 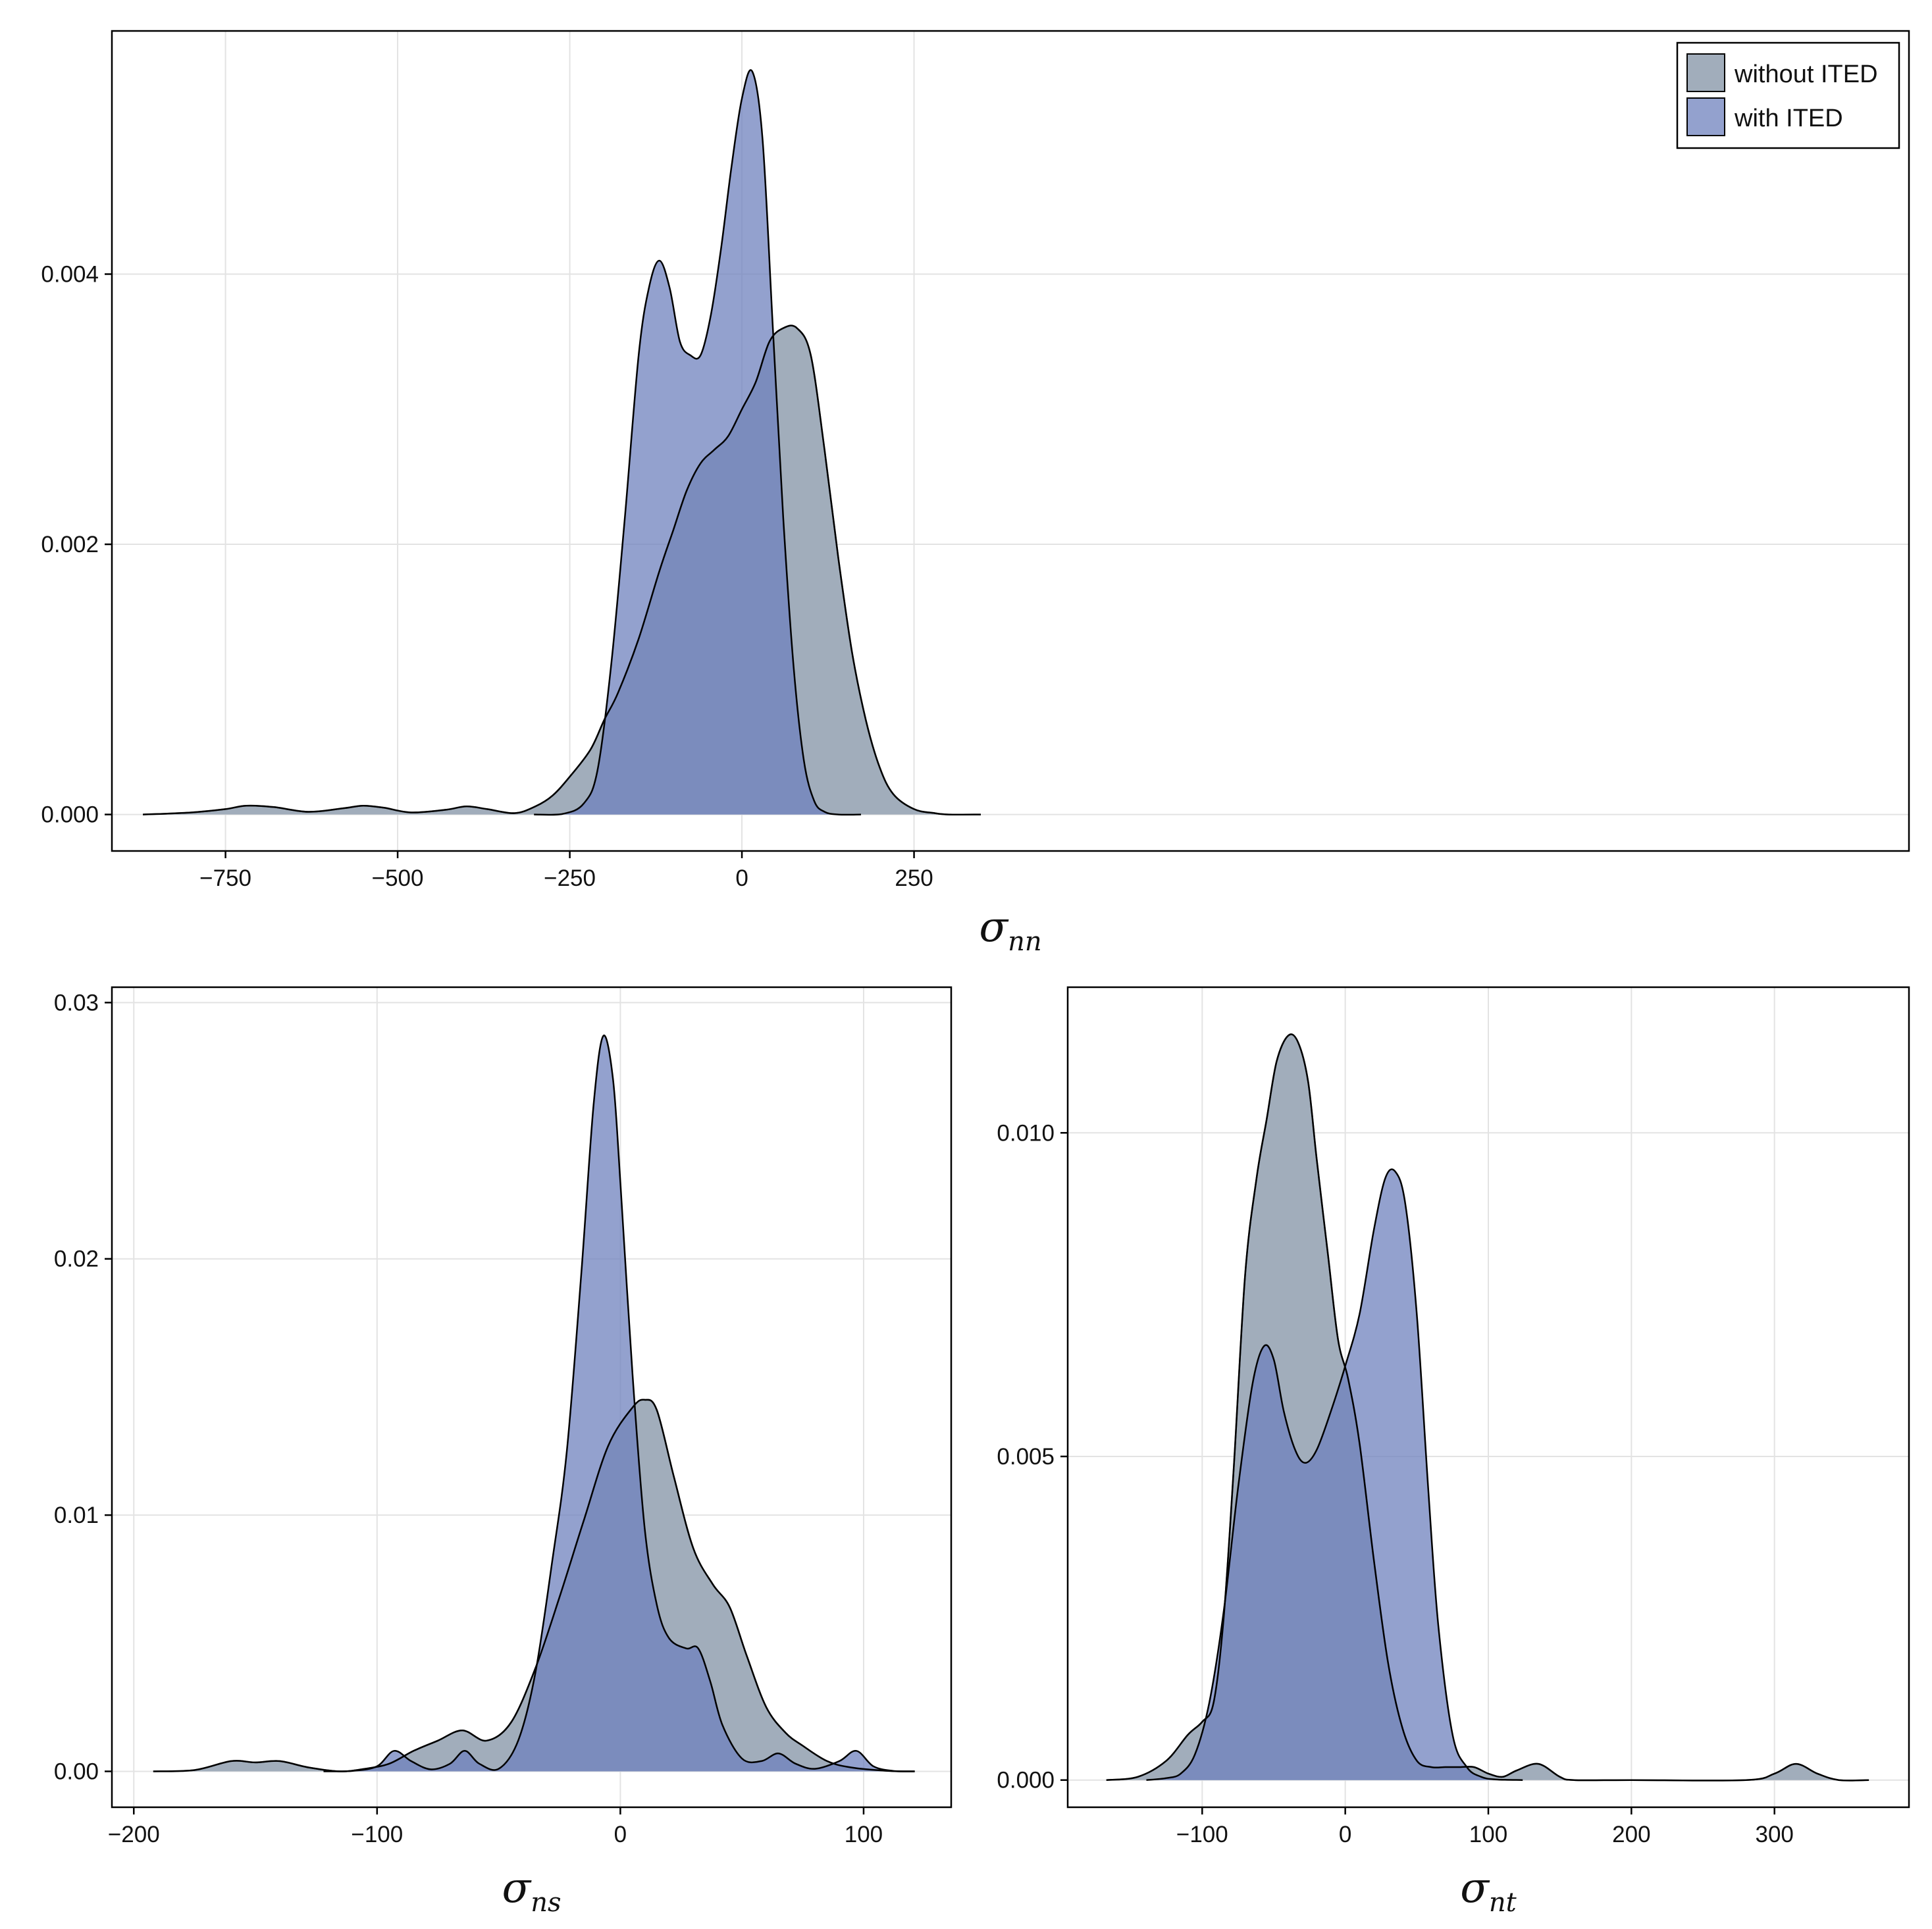 What do you see at coordinates (1774, 1835) in the screenshot?
I see `x-tick-label: 300` at bounding box center [1774, 1835].